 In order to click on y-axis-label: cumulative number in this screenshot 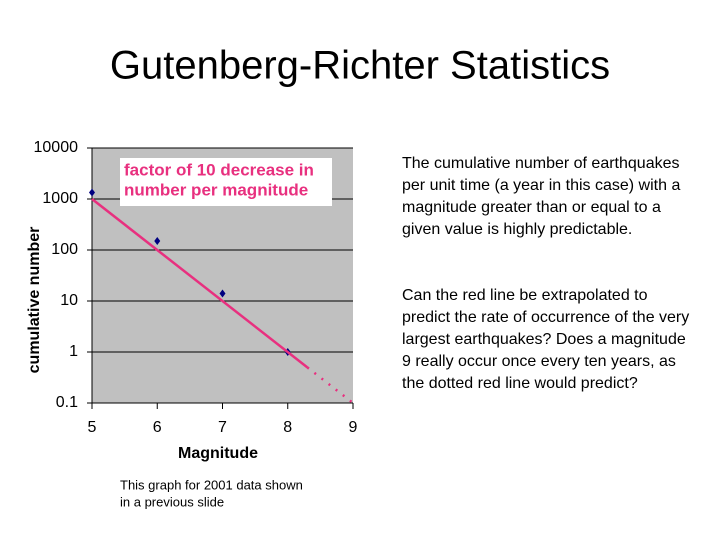, I will do `click(34, 300)`.